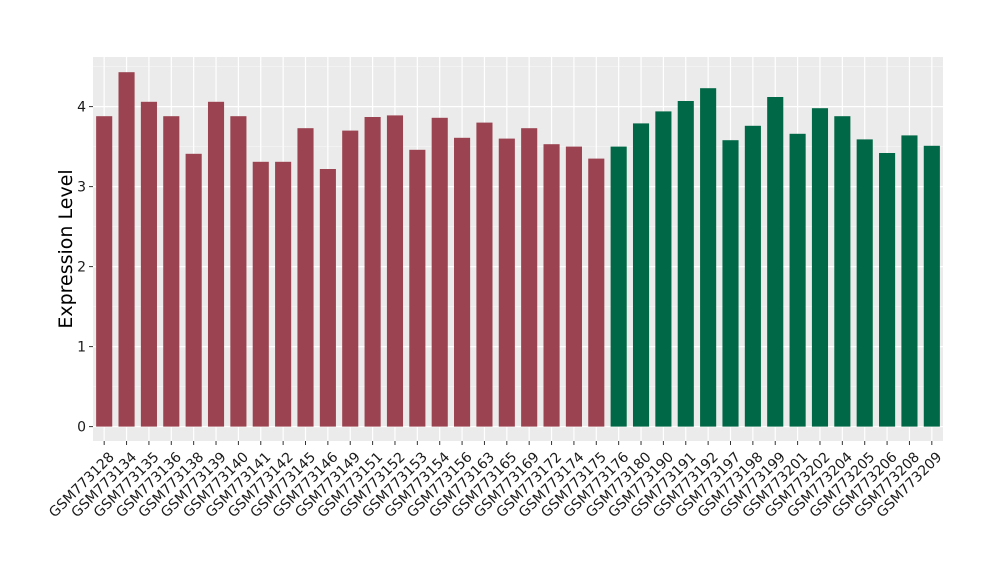 This screenshot has width=1000, height=580. What do you see at coordinates (618, 286) in the screenshot?
I see `bar-GSM773176` at bounding box center [618, 286].